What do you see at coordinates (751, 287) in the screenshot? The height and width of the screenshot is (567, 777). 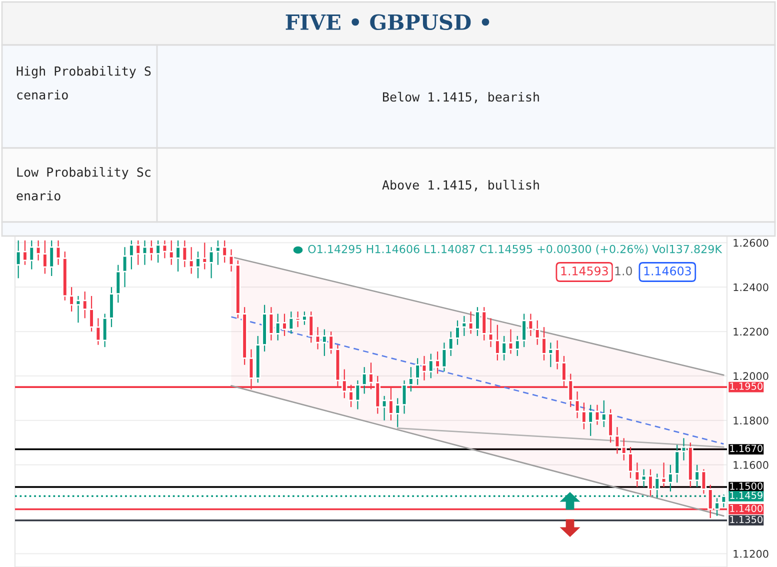 I see `y-tick-label: 1.2400` at bounding box center [751, 287].